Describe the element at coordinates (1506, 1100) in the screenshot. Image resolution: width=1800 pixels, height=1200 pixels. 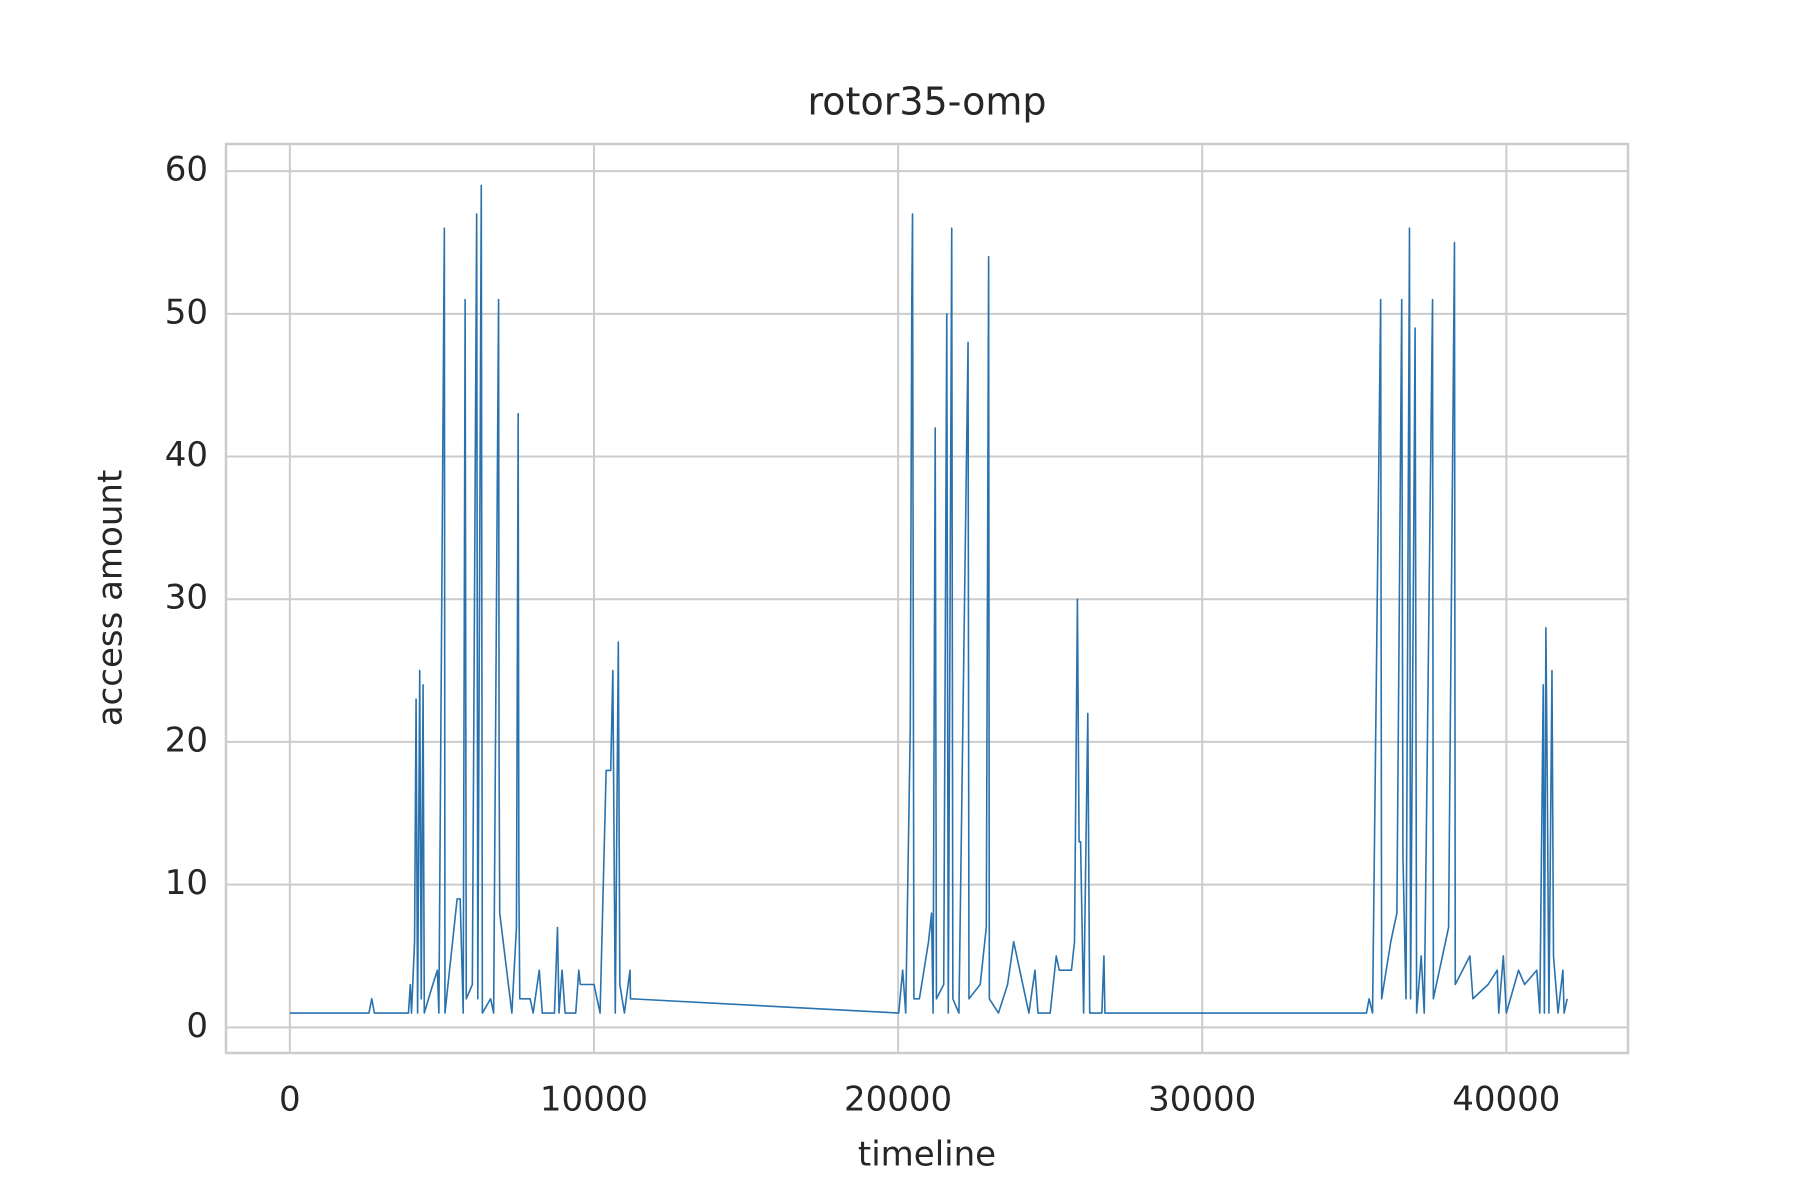
I see `x-tick-label: 40000` at that location.